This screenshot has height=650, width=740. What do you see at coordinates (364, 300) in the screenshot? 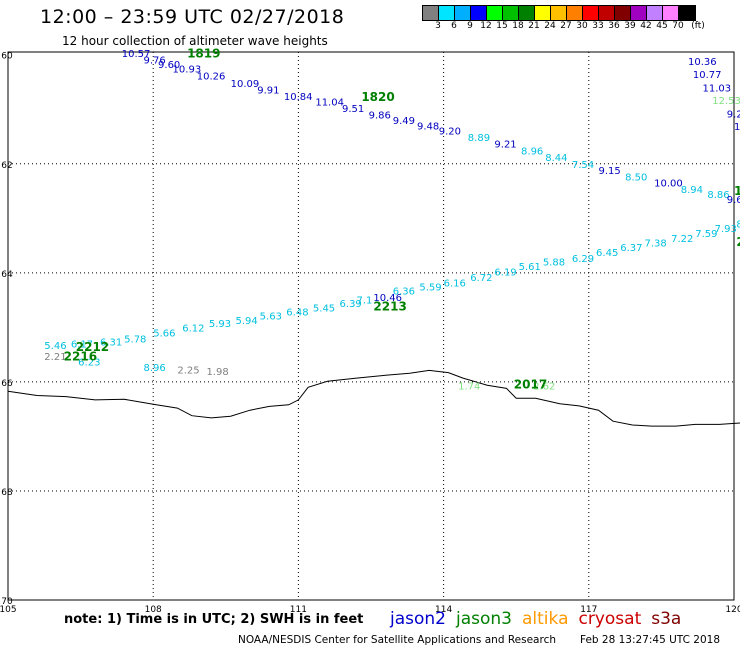
I see `wave-height-value: 7.1` at bounding box center [364, 300].